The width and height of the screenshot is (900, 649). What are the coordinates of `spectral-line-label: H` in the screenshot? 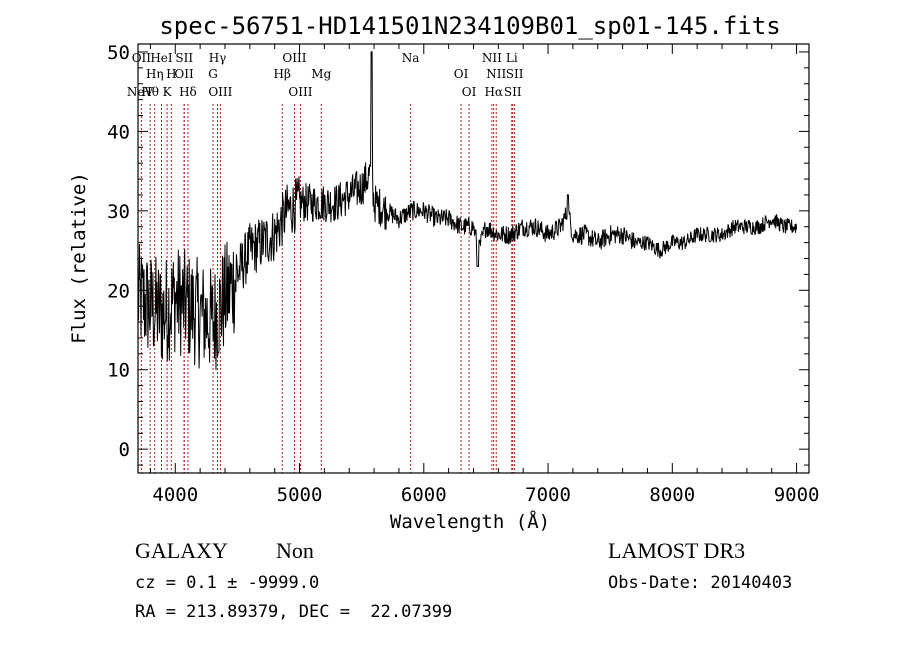 It's located at (171, 74).